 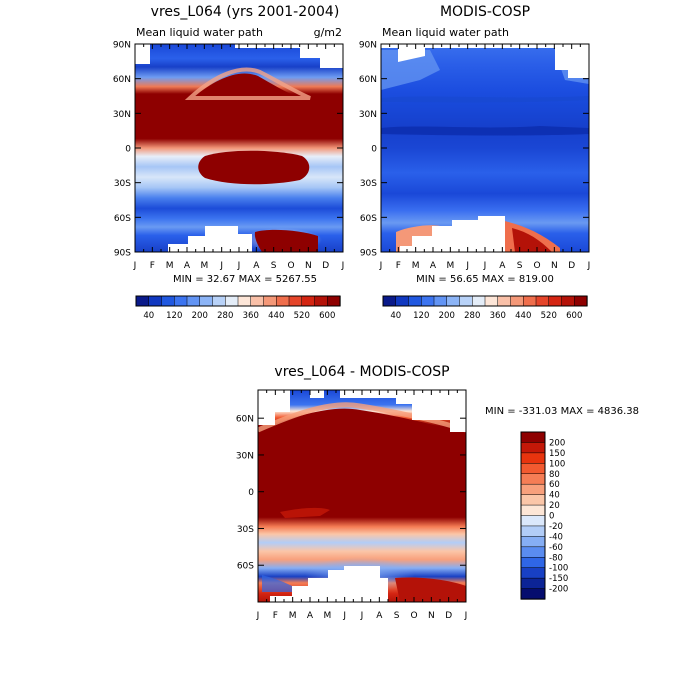 I want to click on colorbar-label: -150, so click(x=558, y=579).